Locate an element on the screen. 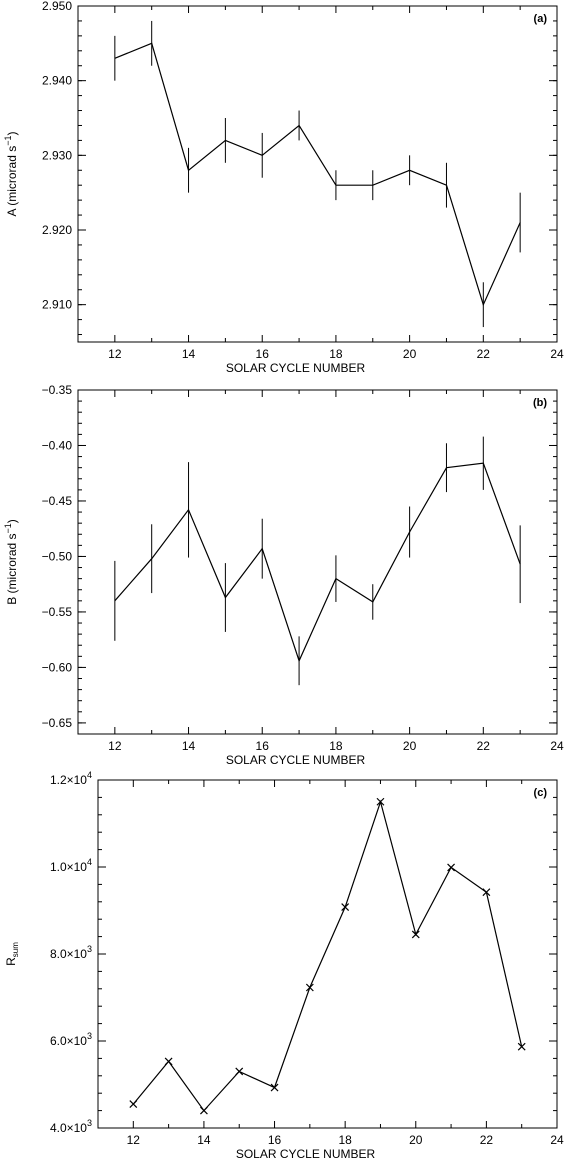 The image size is (566, 1168). y-tick-label: 2.920 is located at coordinates (57, 230).